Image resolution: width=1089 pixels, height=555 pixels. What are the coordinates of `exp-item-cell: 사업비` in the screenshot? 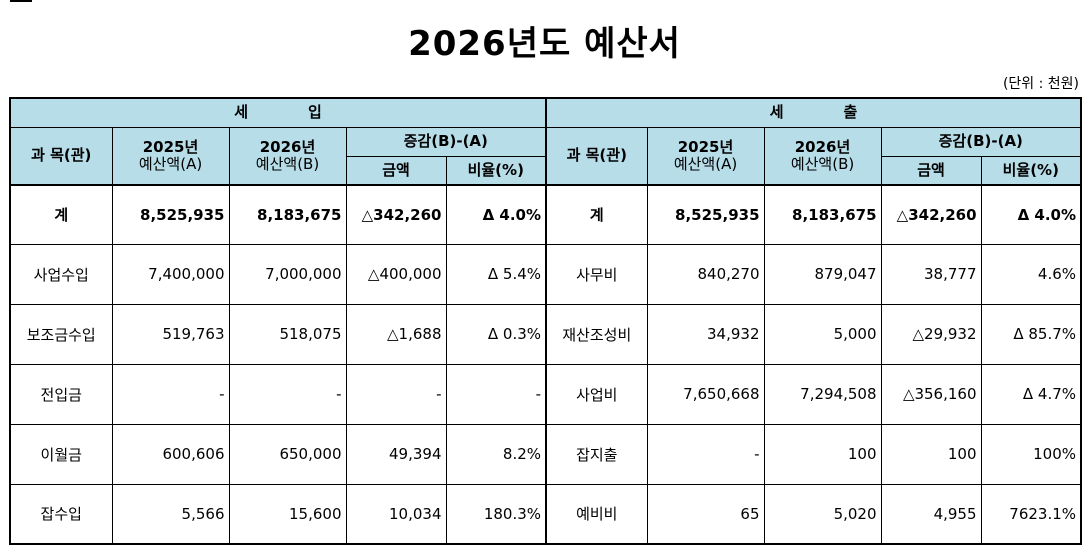 It's located at (596, 394).